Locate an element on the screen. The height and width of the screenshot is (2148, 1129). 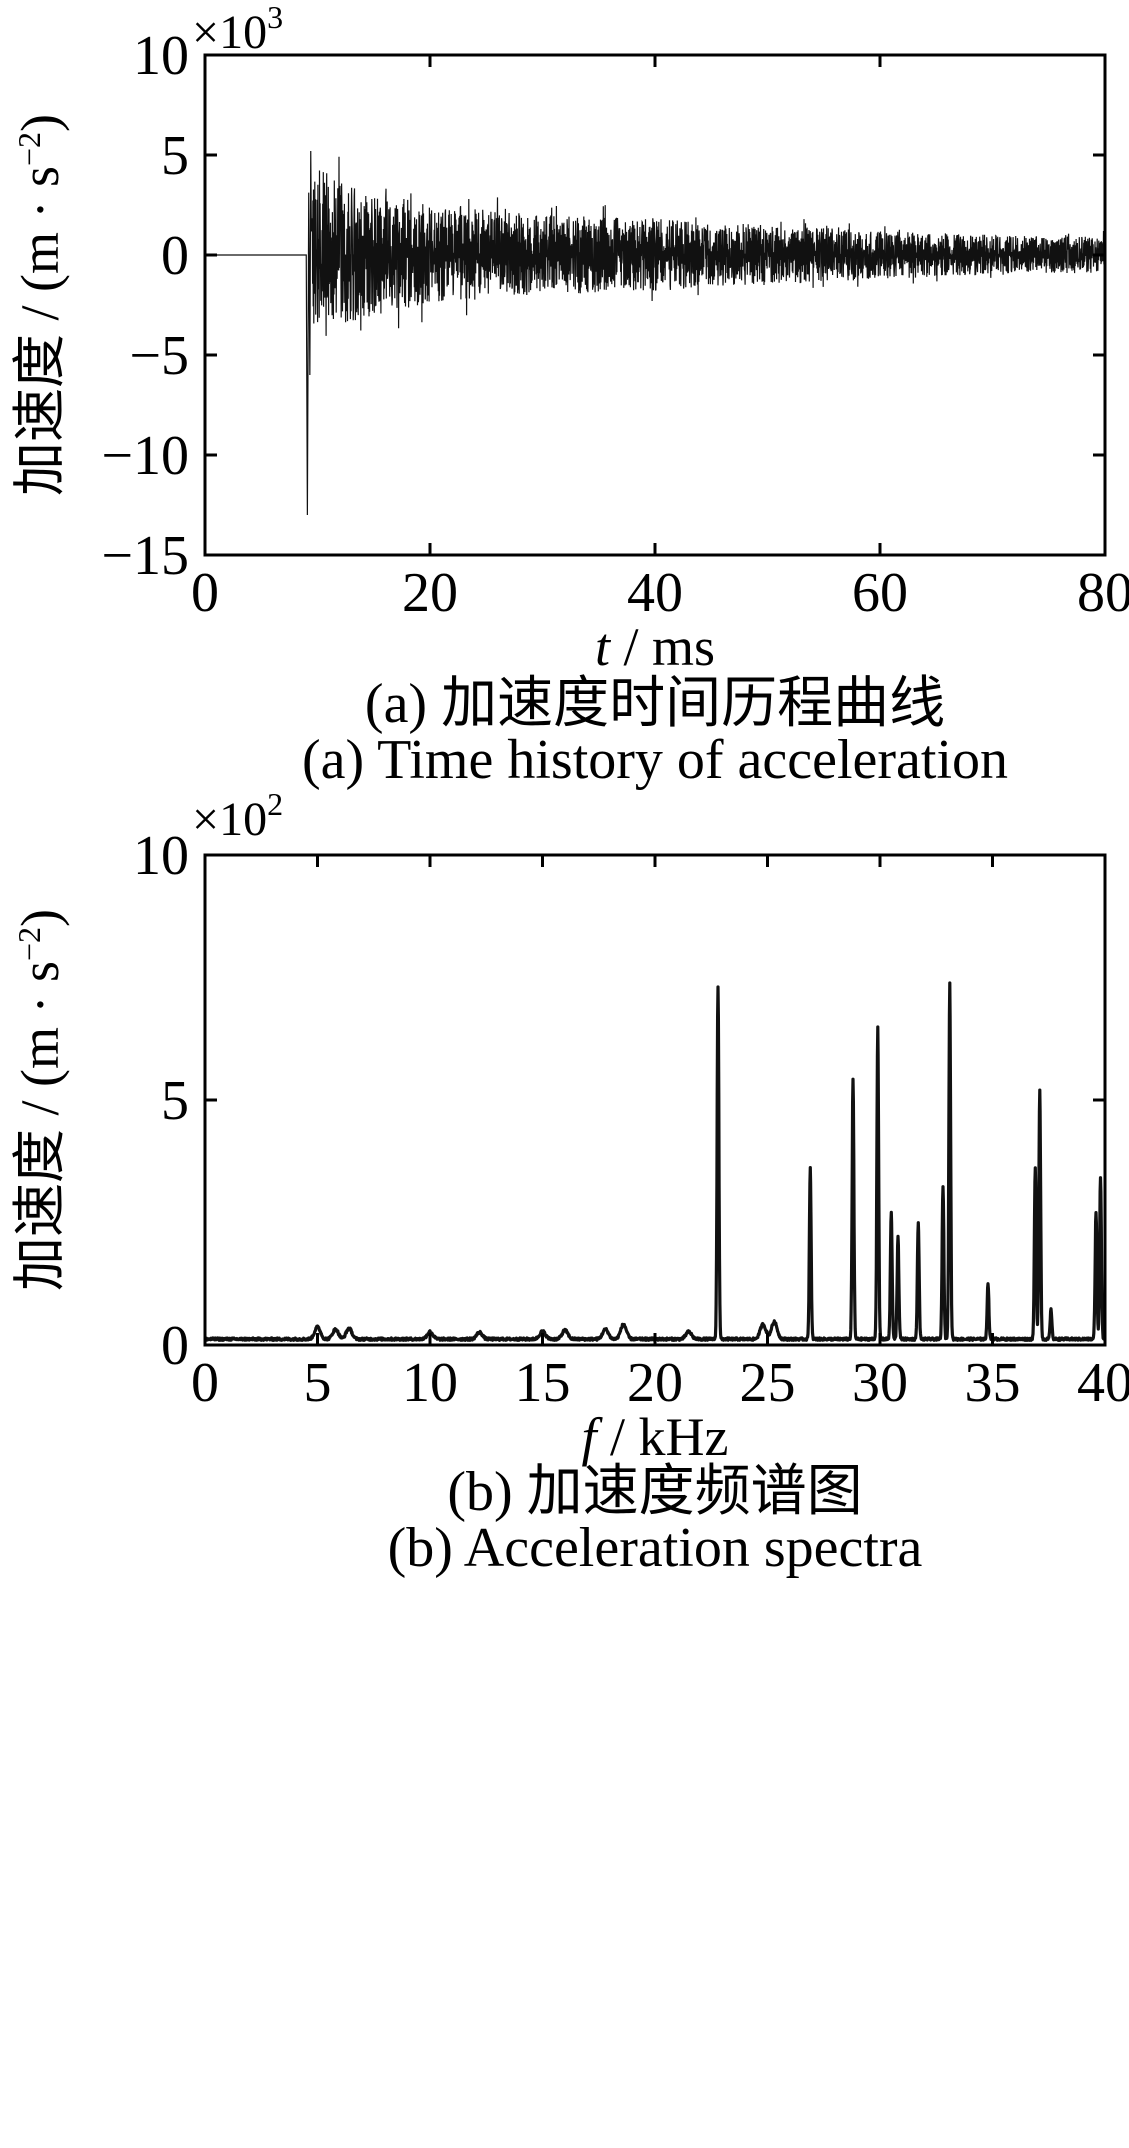
y-tick-label-b: 5 is located at coordinates (175, 1101).